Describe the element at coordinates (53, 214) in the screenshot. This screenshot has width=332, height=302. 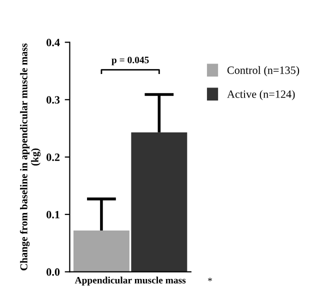
I see `y-tick-label: 0.1` at that location.